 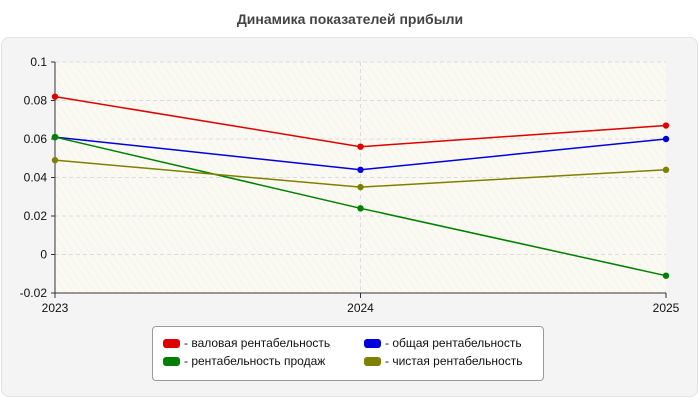 I want to click on legend-label-overall: - общая рентабельность, so click(x=453, y=343).